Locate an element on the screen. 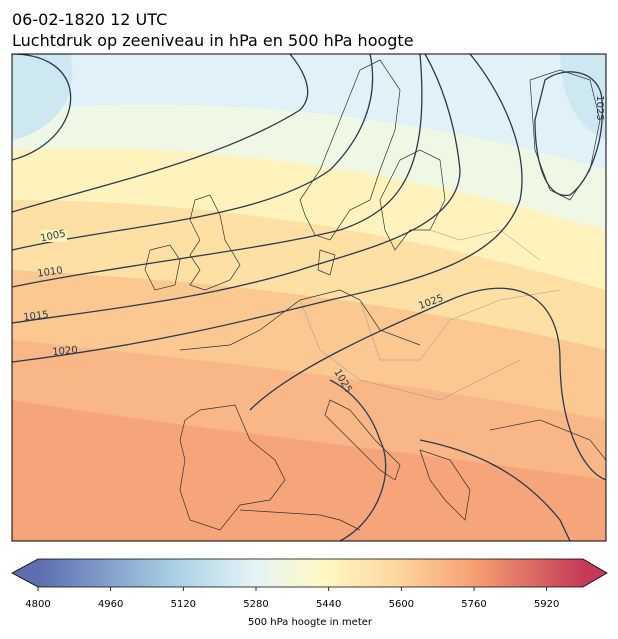  colorbar-tick-label: 5760 is located at coordinates (473, 604).